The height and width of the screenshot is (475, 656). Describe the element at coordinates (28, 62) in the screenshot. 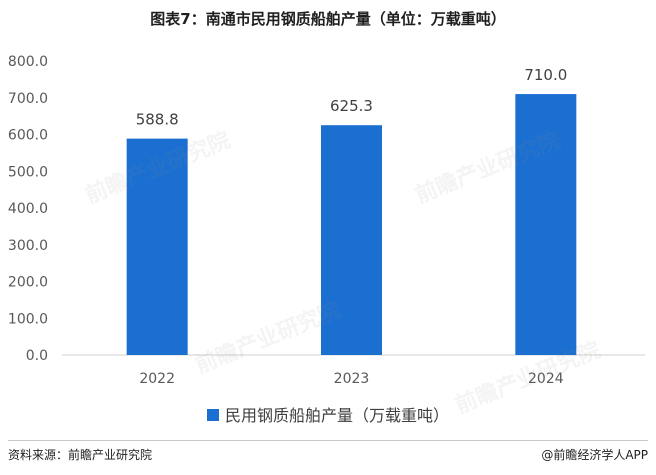

I see `y-tick-label: 800.0` at that location.